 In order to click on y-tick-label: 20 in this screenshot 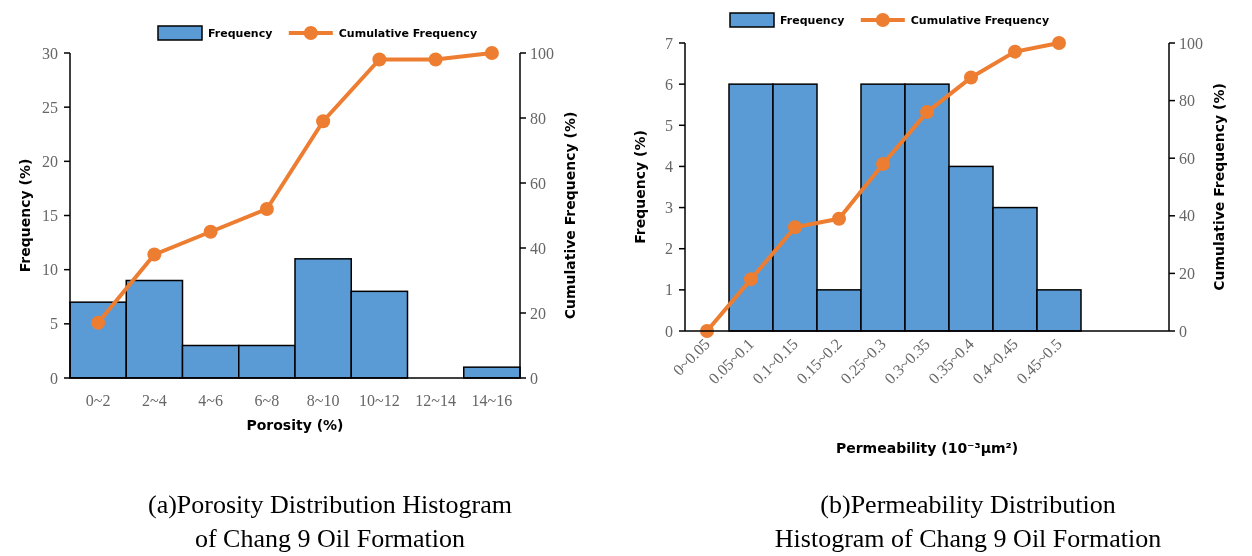, I will do `click(50, 161)`.